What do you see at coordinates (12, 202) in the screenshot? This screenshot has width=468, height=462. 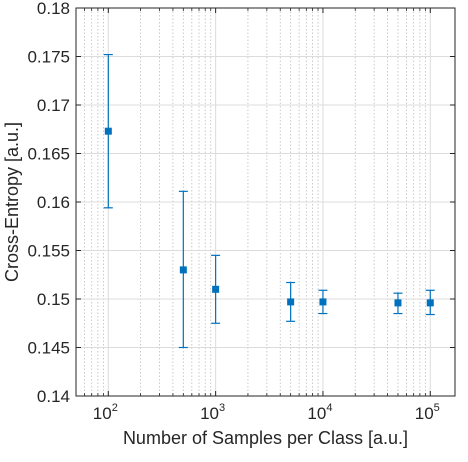 I see `y-axis-label: Cross-Entropy [a.u.]` at bounding box center [12, 202].